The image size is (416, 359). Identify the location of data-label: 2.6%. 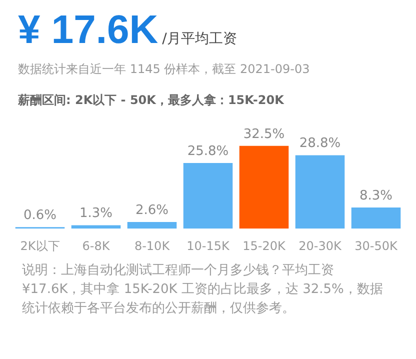
(152, 210).